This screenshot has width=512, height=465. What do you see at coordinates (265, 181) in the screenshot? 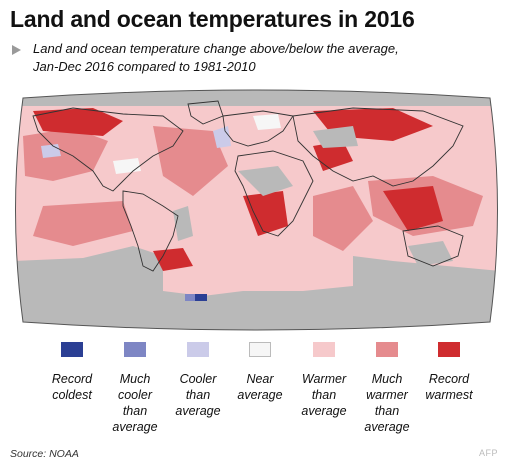
I see `sahara-no-data` at bounding box center [265, 181].